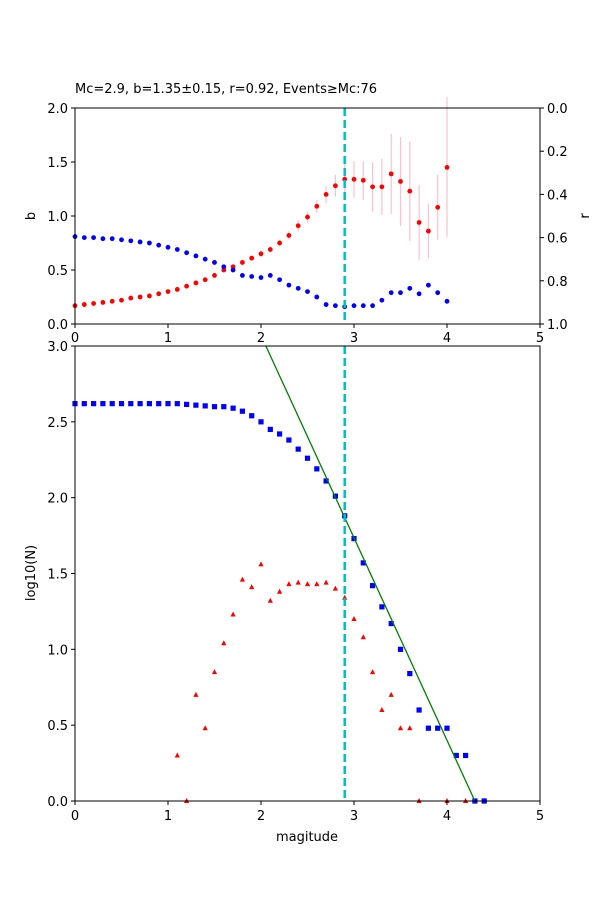 The height and width of the screenshot is (900, 600). What do you see at coordinates (557, 152) in the screenshot?
I see `top-right-y-tick-label: 0.2` at bounding box center [557, 152].